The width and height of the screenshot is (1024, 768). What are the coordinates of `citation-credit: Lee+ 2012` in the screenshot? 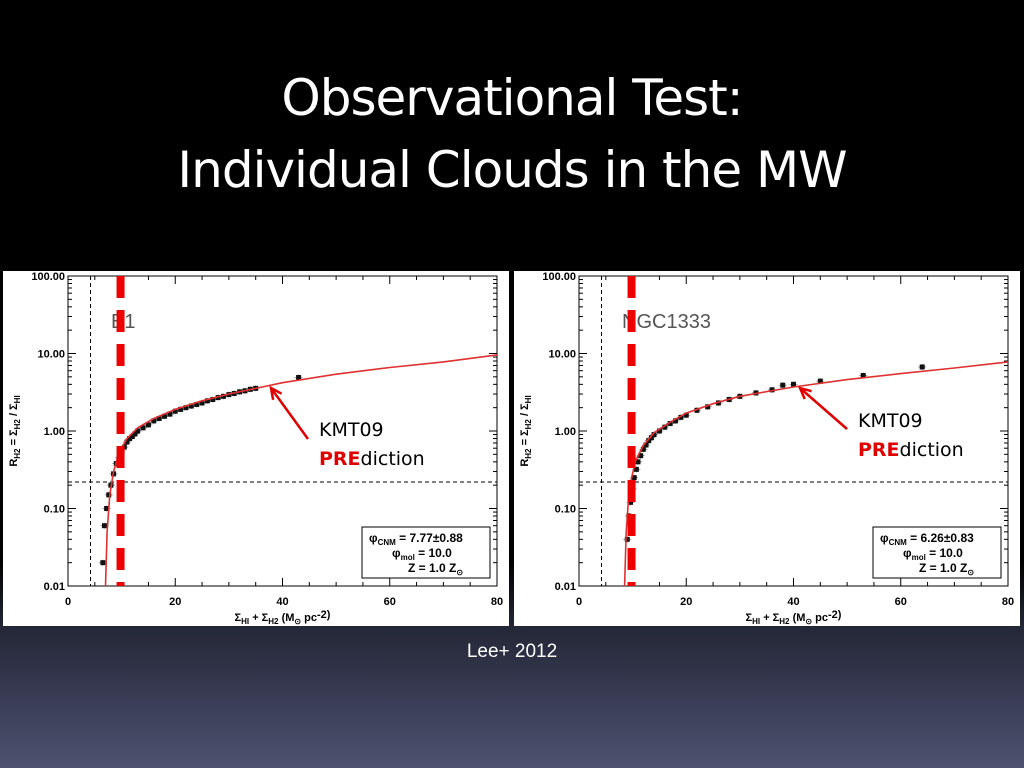 It's located at (512, 651).